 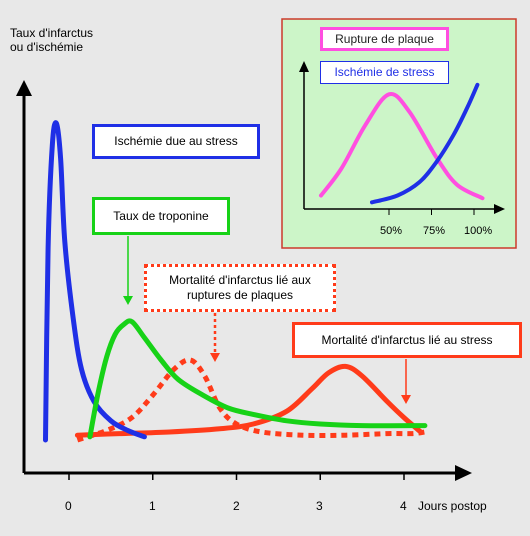 I want to click on label-troponin: Taux de troponine, so click(x=161, y=216).